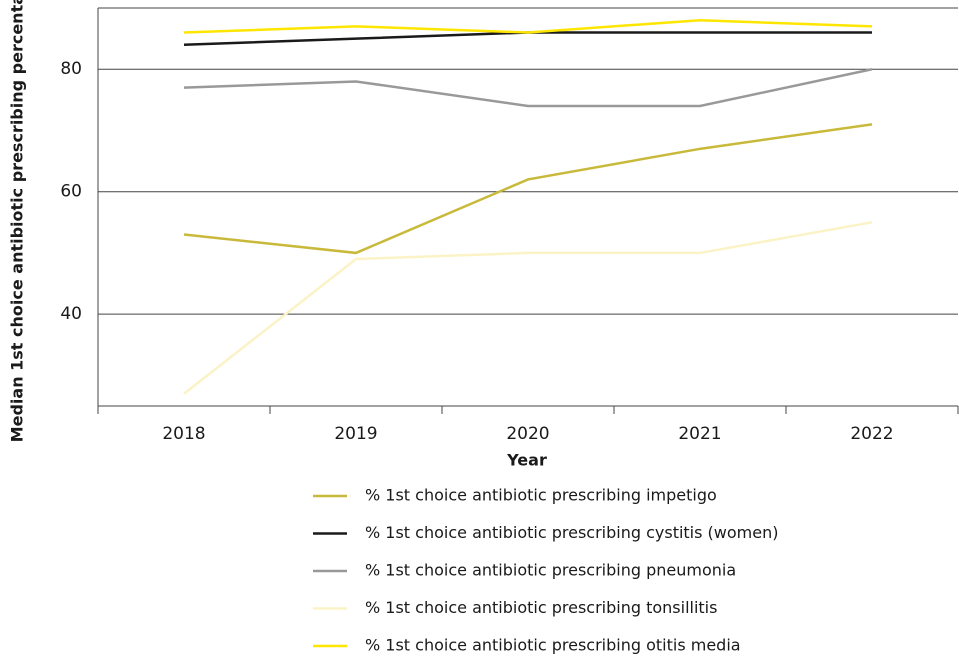  Describe the element at coordinates (71, 192) in the screenshot. I see `y-tick-label: 60` at that location.